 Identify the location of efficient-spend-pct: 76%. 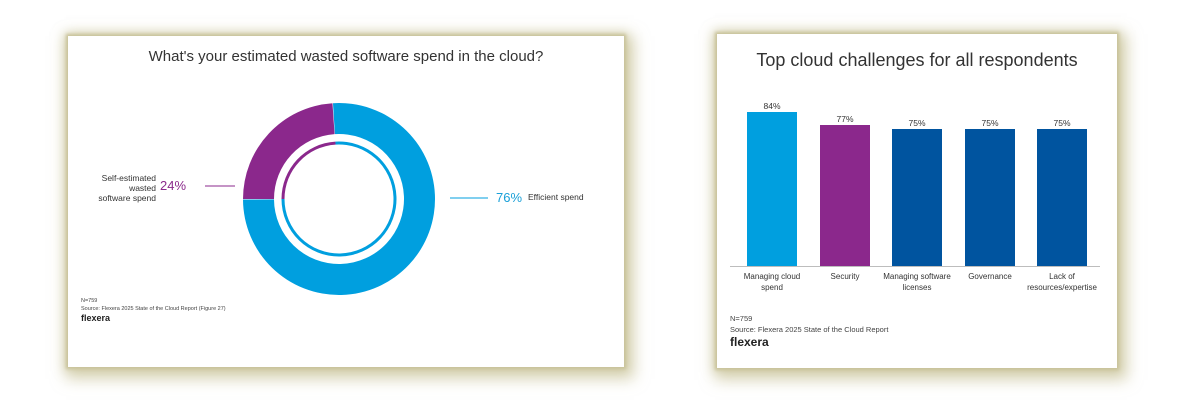
(509, 197).